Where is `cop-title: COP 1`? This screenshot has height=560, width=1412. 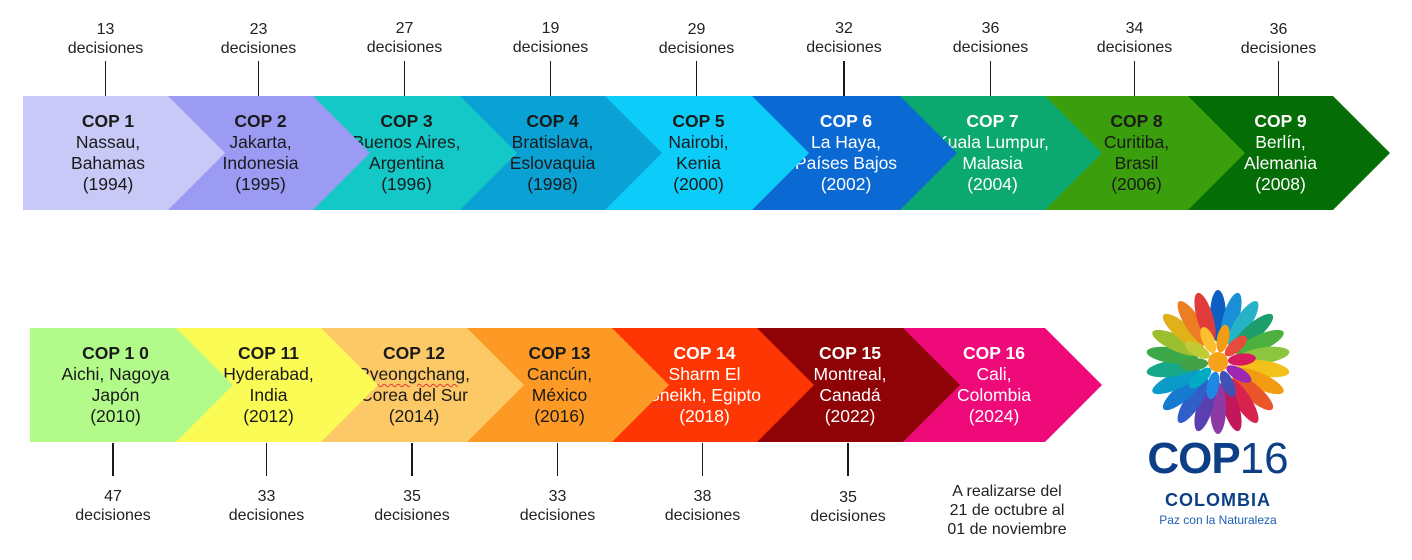 cop-title: COP 1 is located at coordinates (108, 121).